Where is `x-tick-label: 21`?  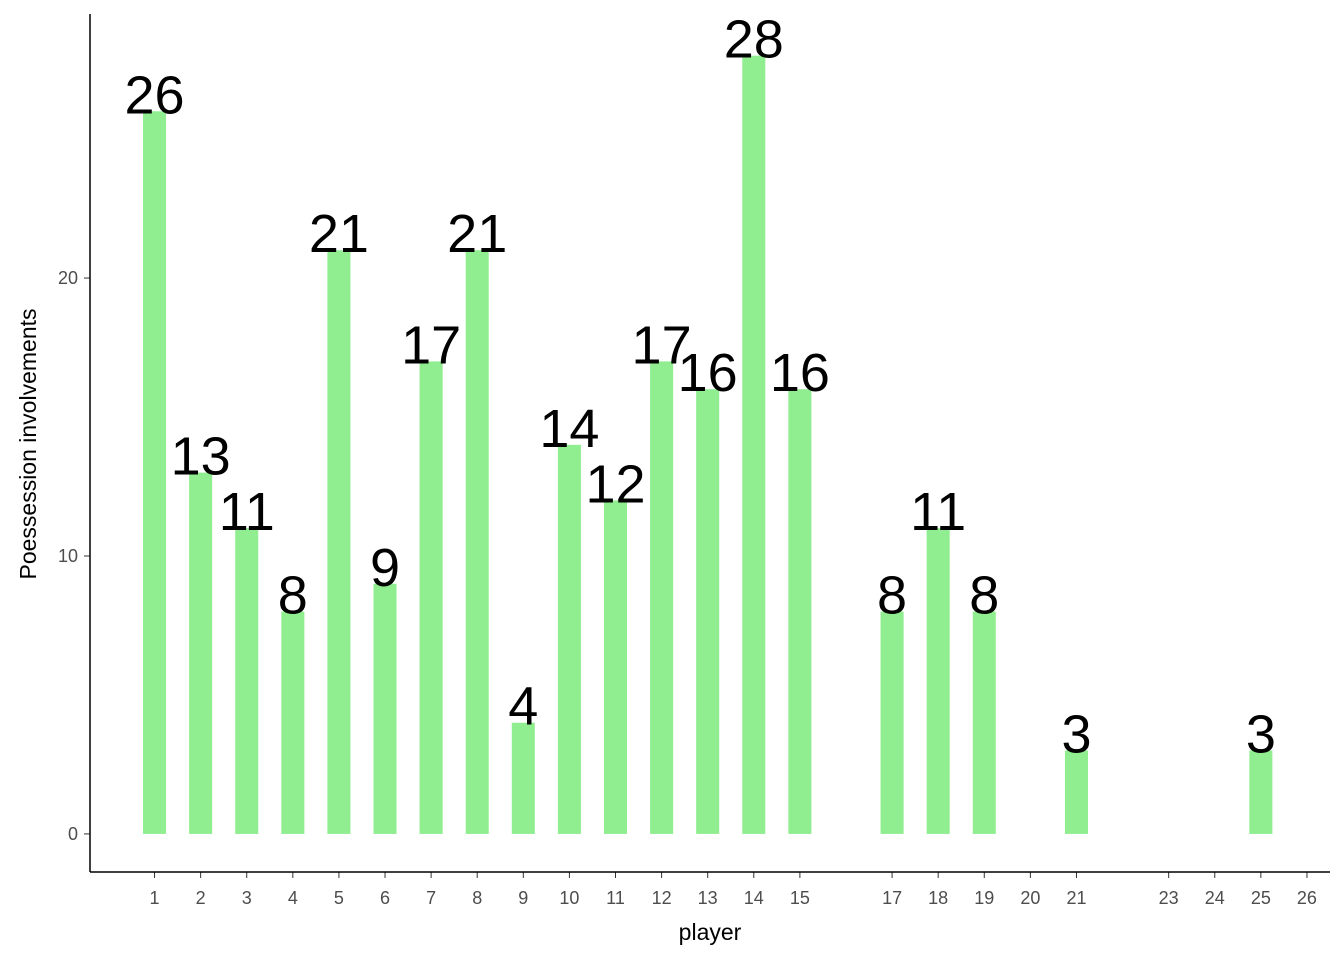
x-tick-label: 21 is located at coordinates (1076, 898).